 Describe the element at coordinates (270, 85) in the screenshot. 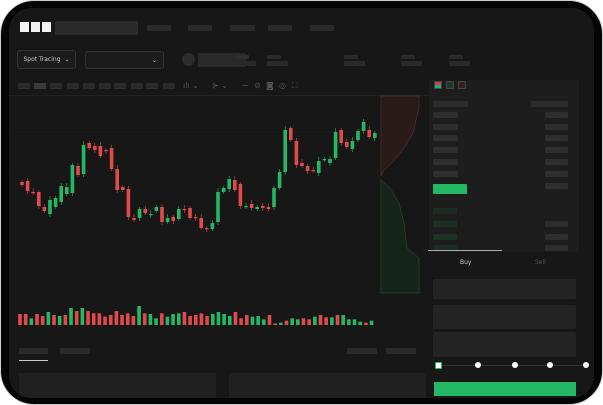

I see `camera-icon: ◙` at that location.